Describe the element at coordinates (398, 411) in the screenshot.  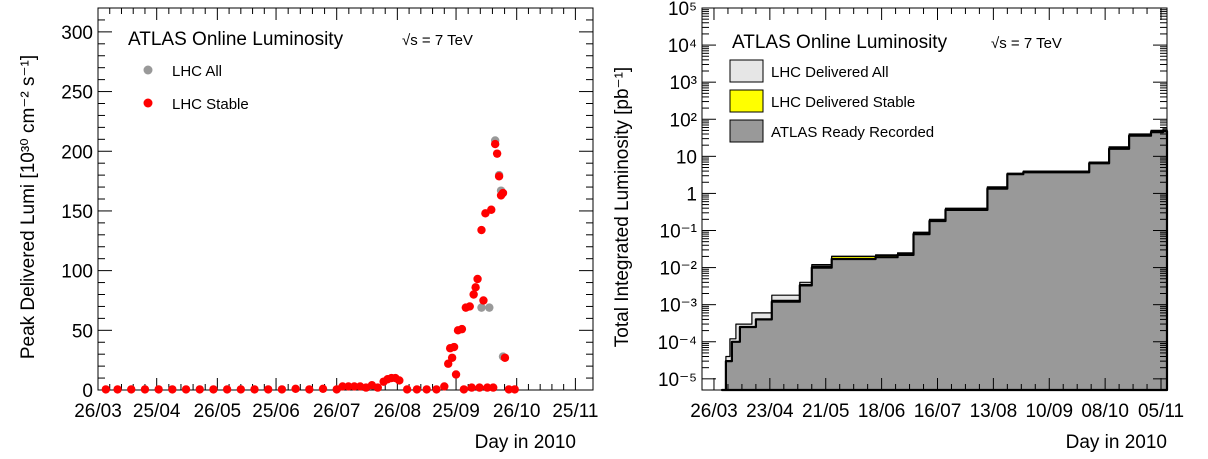
I see `x-tick-label: 26/08` at that location.